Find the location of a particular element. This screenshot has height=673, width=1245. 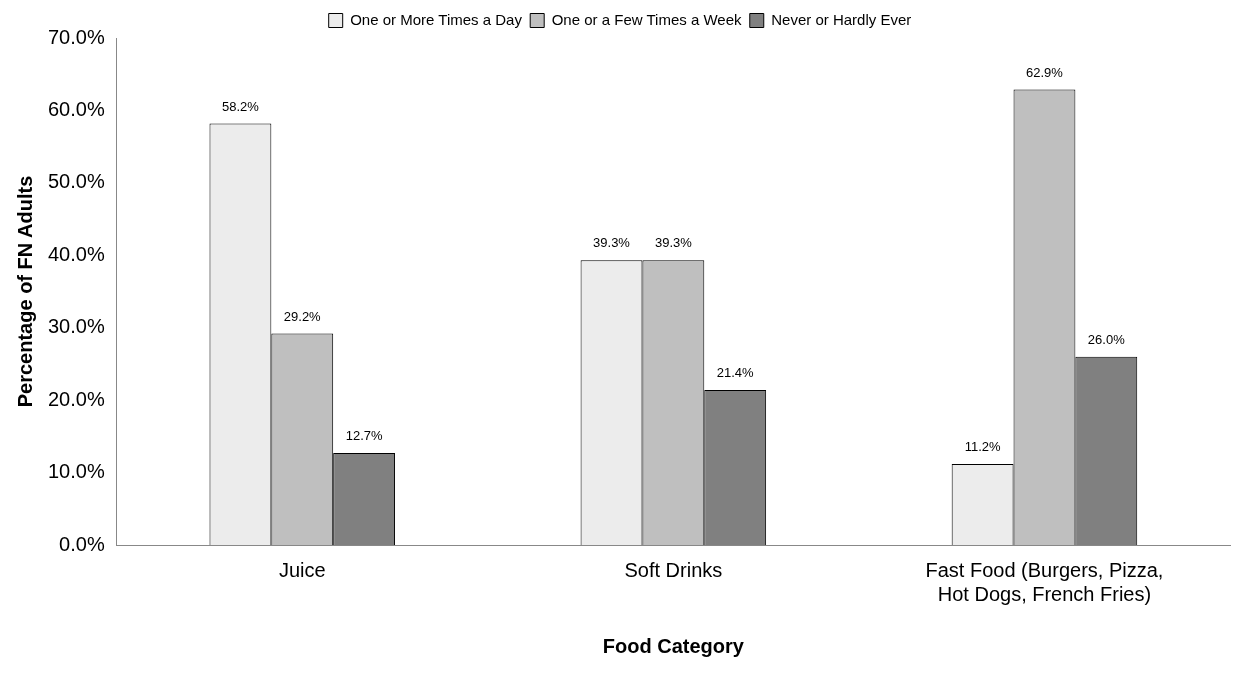

data-label: 62.9% is located at coordinates (1045, 72).